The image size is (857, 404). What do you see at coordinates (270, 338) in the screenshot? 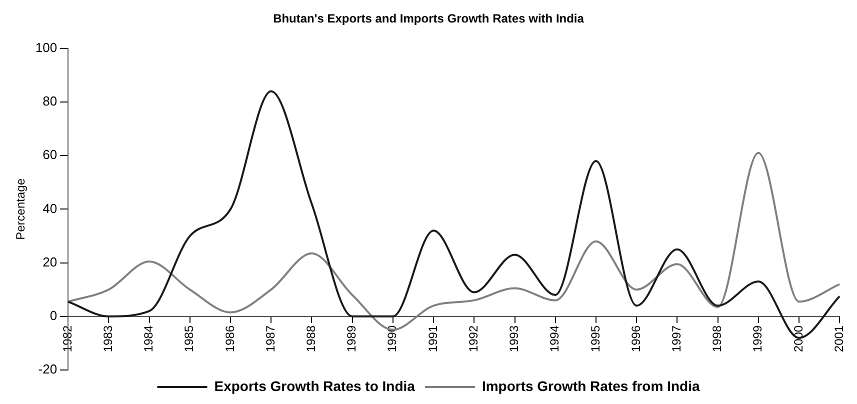
I see `x-tick-label: 1987` at bounding box center [270, 338].